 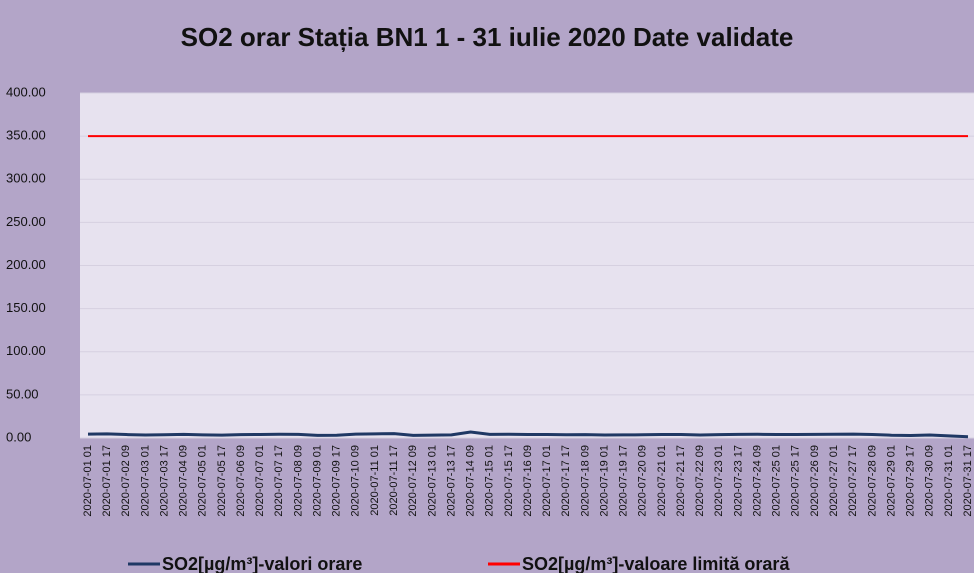 What do you see at coordinates (777, 481) in the screenshot?
I see `x-tick-label: 2020-07-25 01` at bounding box center [777, 481].